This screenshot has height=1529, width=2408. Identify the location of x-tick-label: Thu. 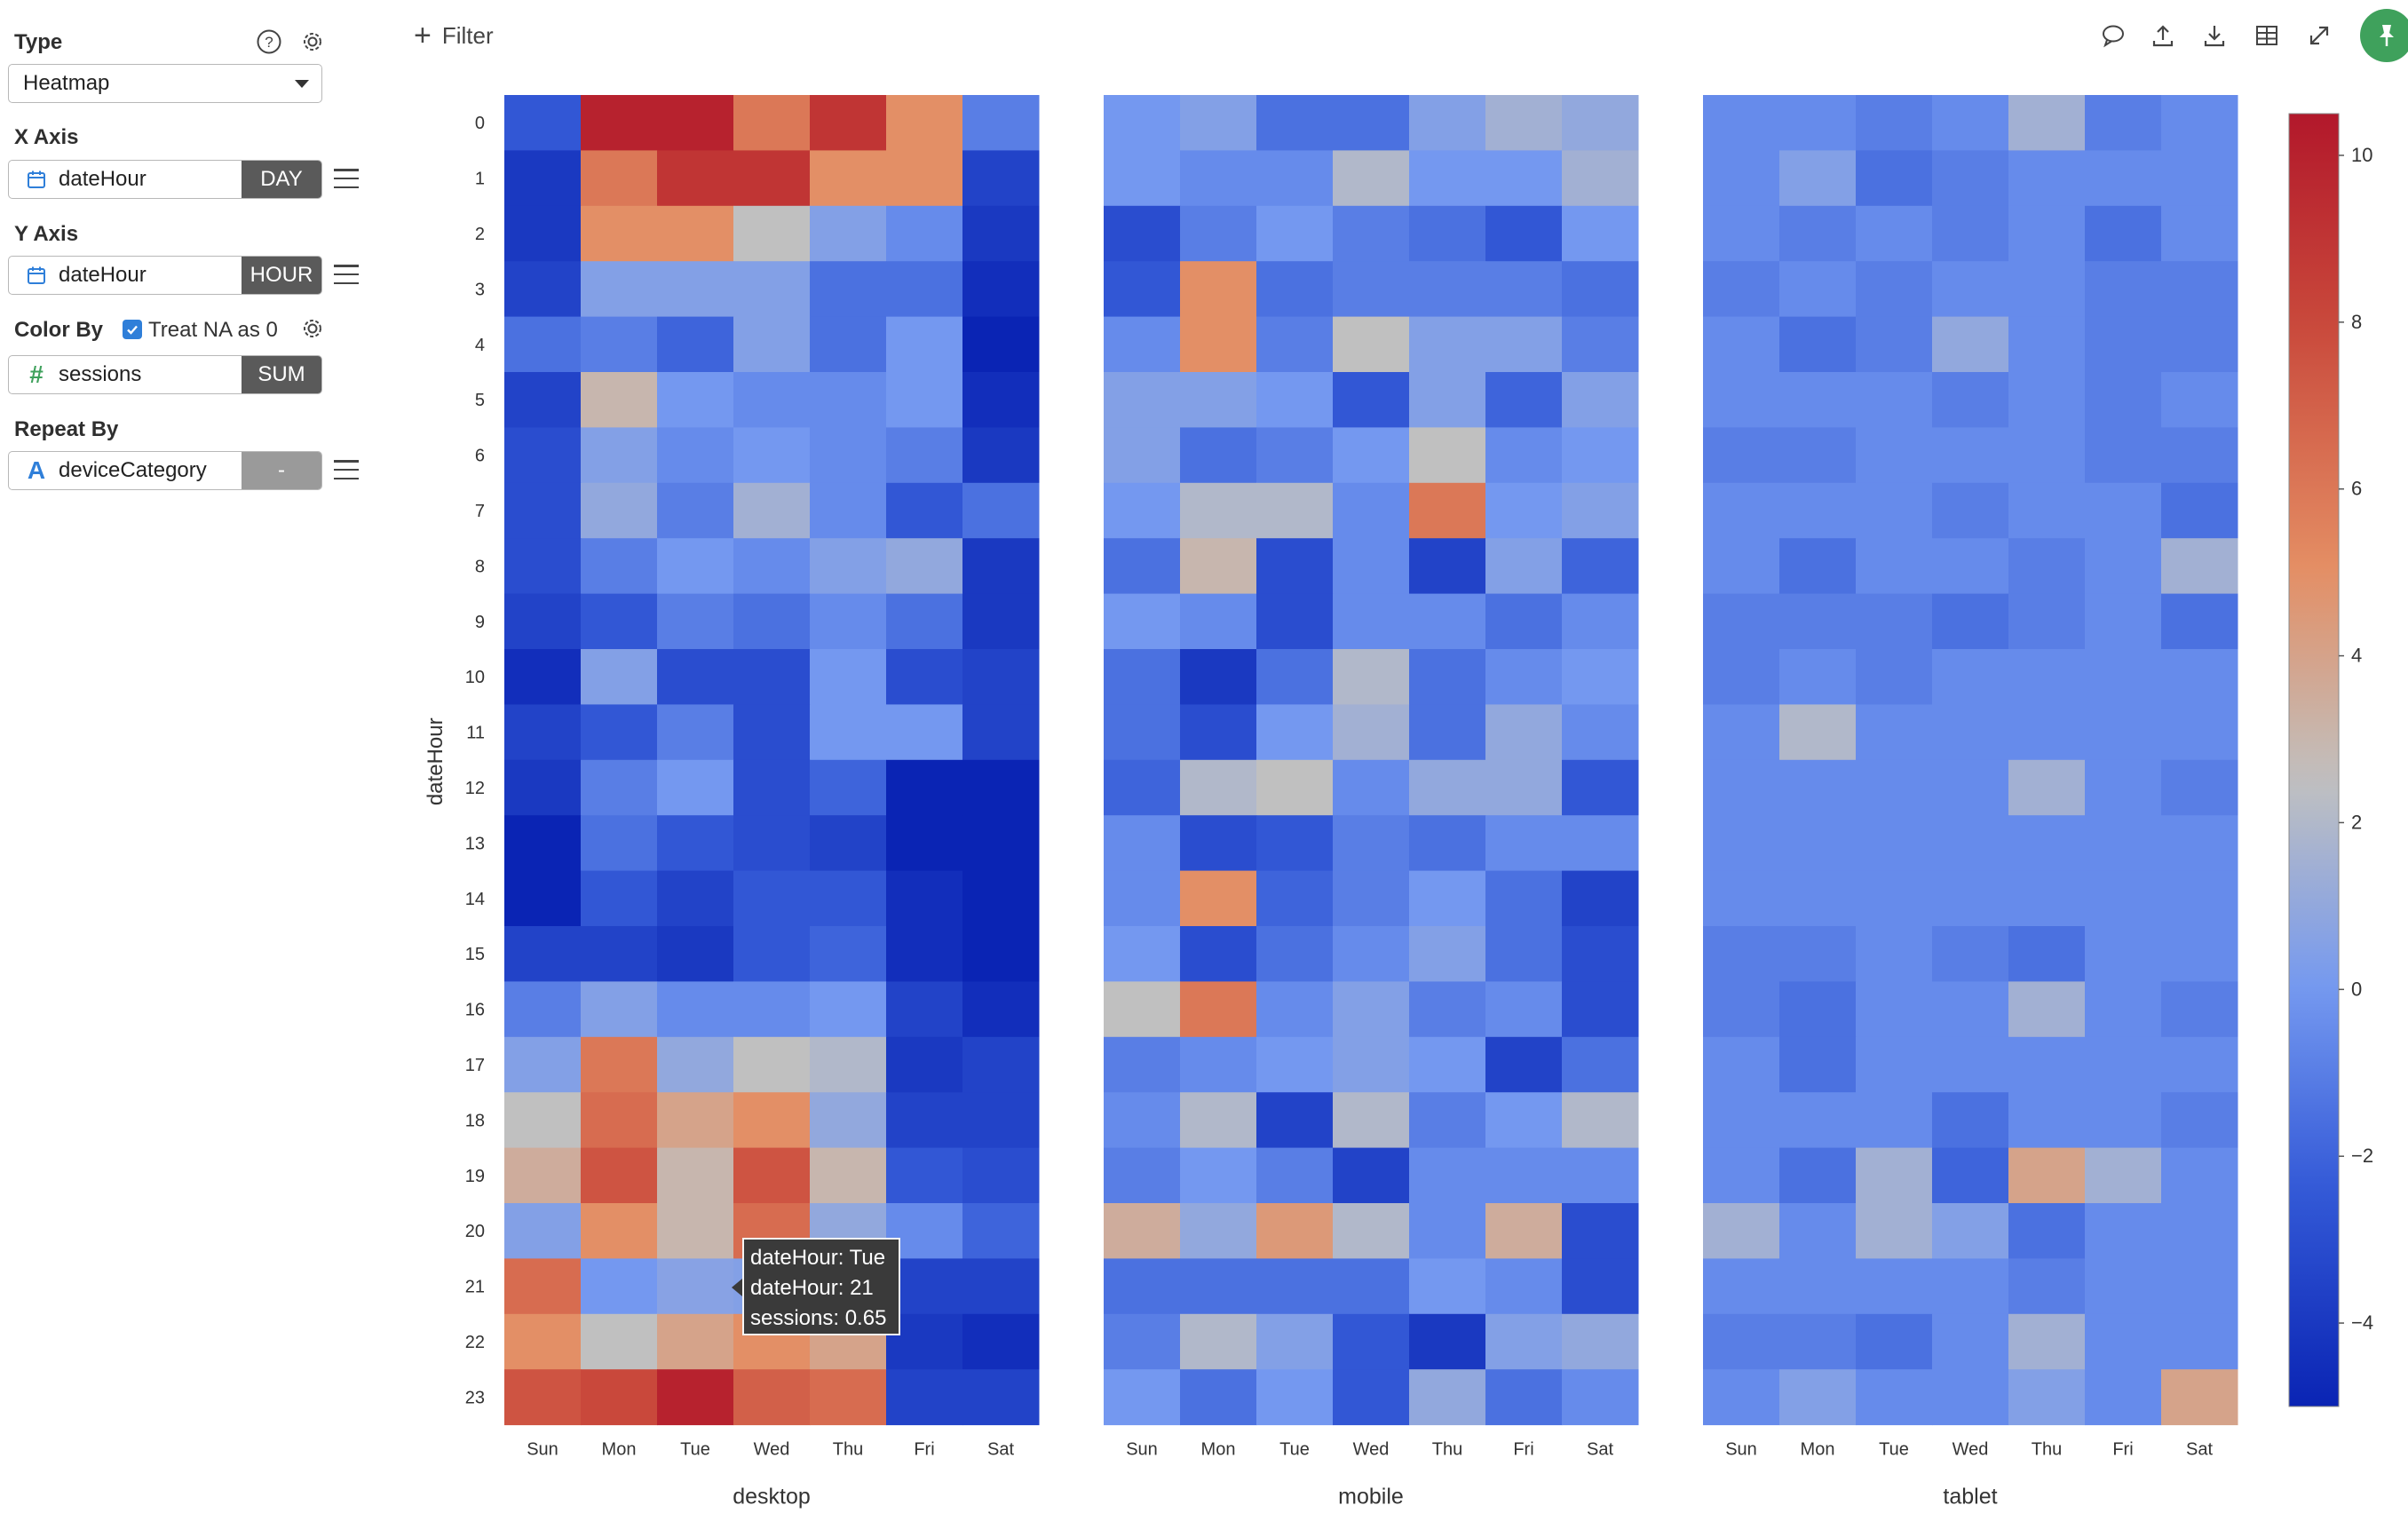
(1447, 1450).